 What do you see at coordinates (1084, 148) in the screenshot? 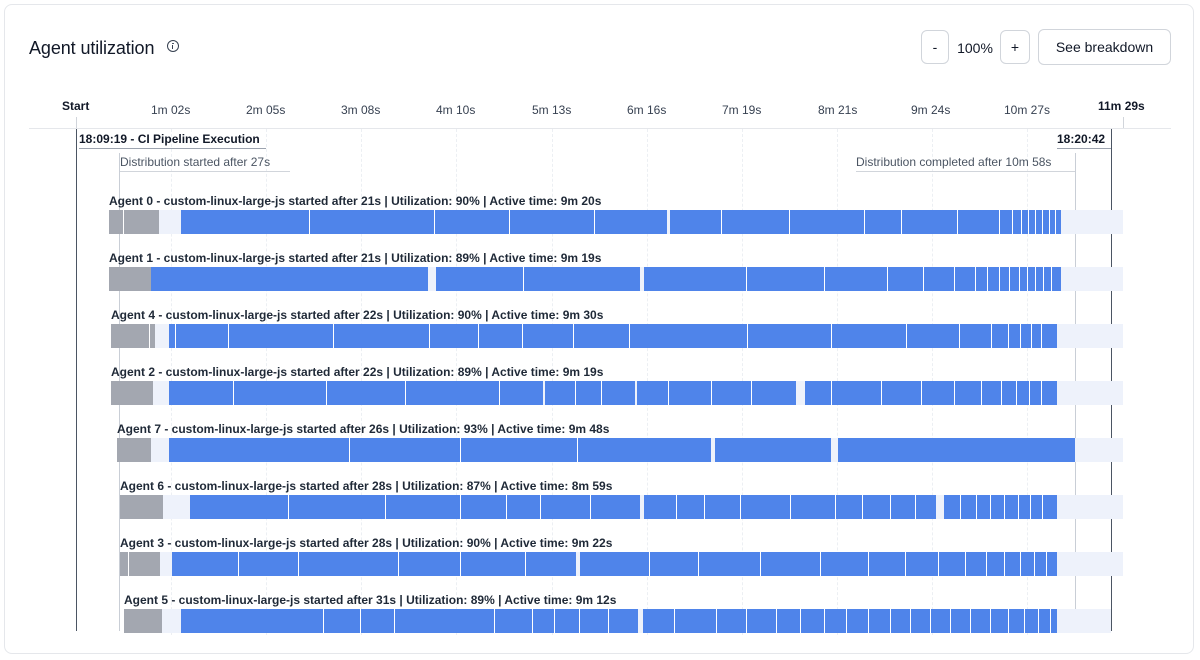
I see `pipeline-end-underline` at bounding box center [1084, 148].